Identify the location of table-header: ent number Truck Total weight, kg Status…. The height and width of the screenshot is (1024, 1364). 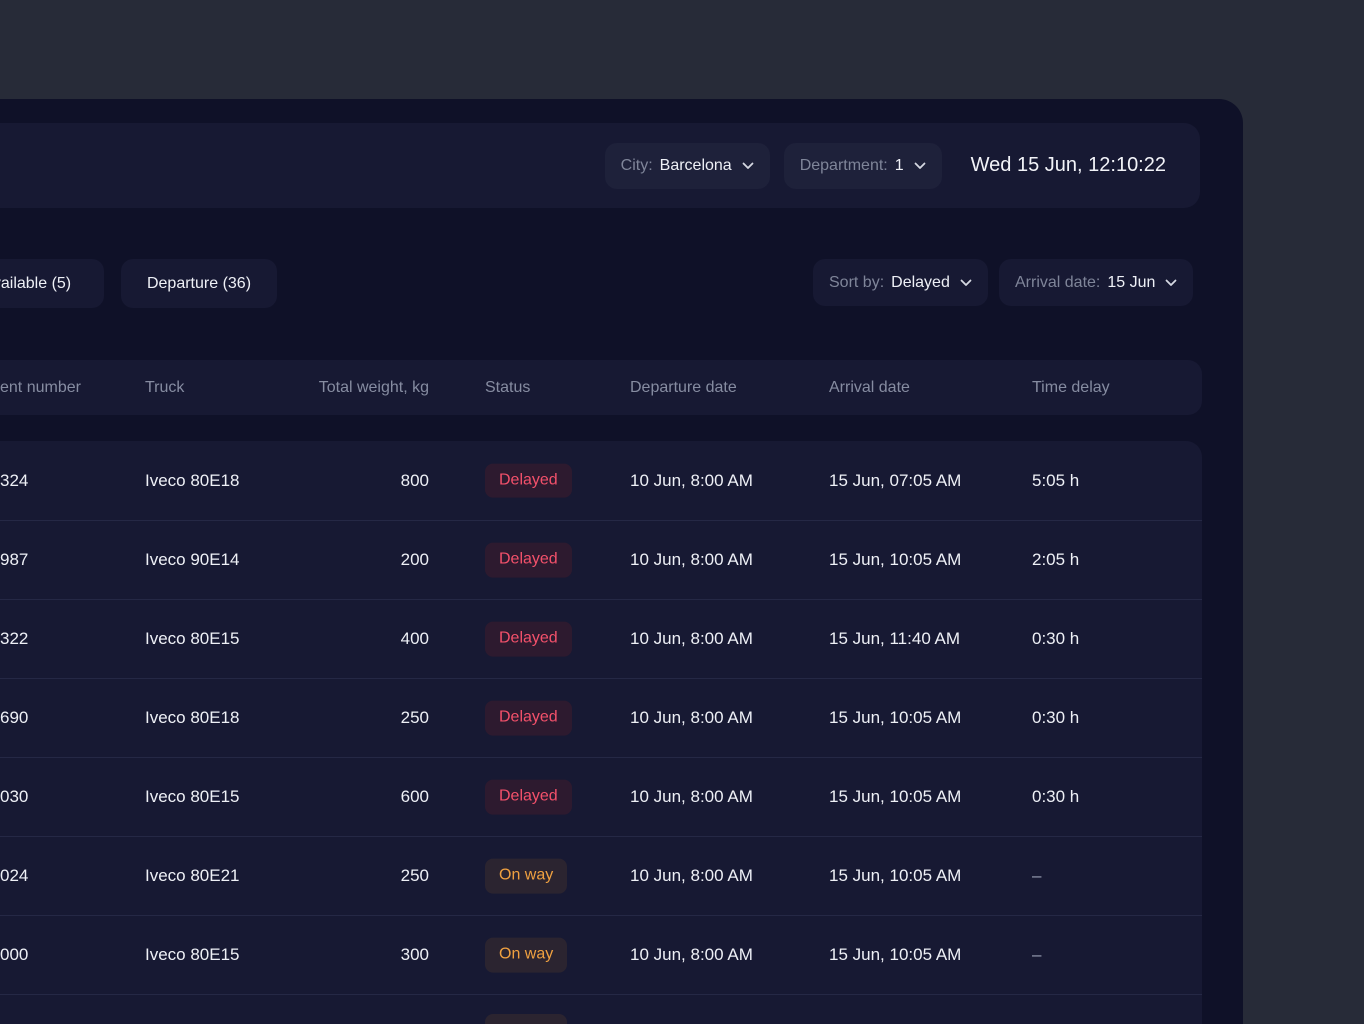
(601, 387).